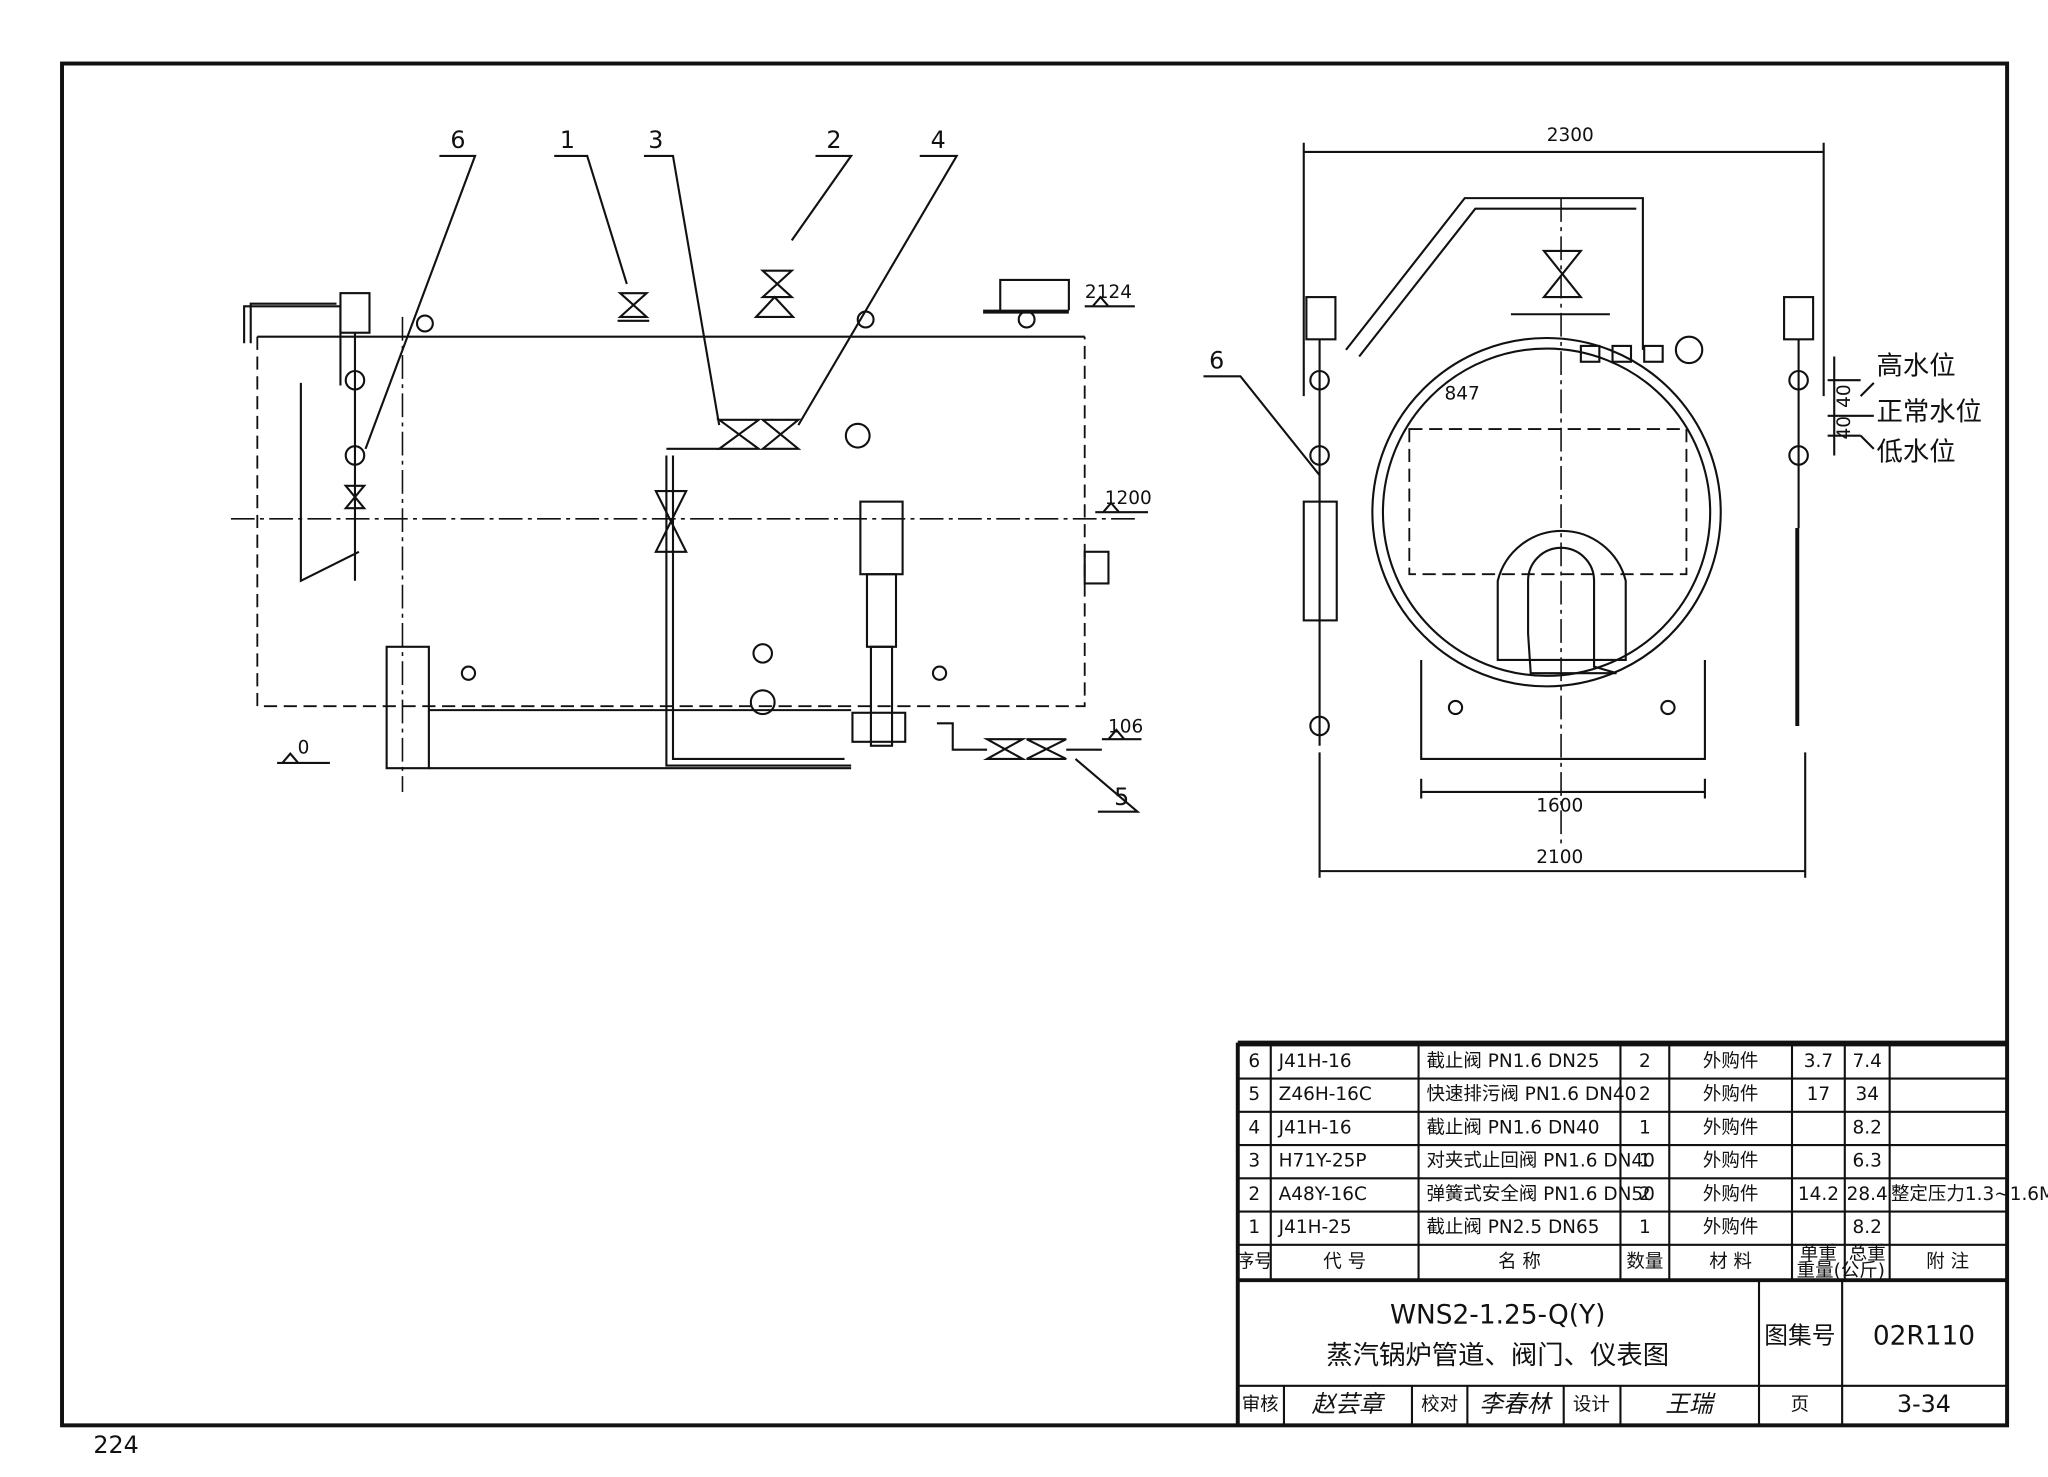 This screenshot has height=1477, width=2048. Describe the element at coordinates (304, 747) in the screenshot. I see `elevation: 0` at that location.